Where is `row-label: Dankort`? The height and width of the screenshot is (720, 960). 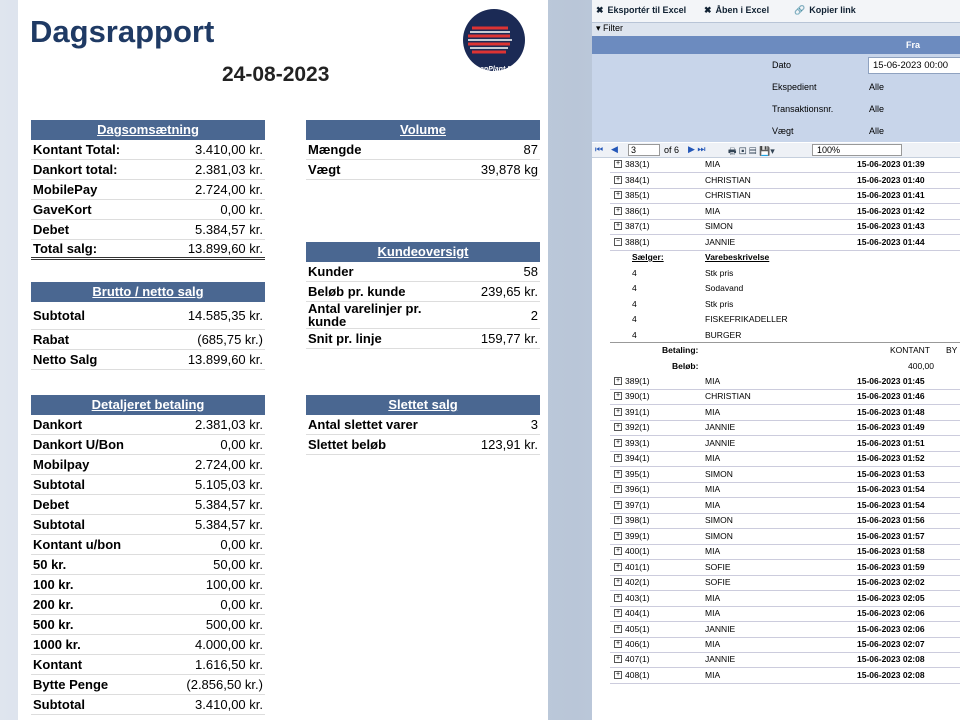
row-label: Dankort is located at coordinates (58, 424).